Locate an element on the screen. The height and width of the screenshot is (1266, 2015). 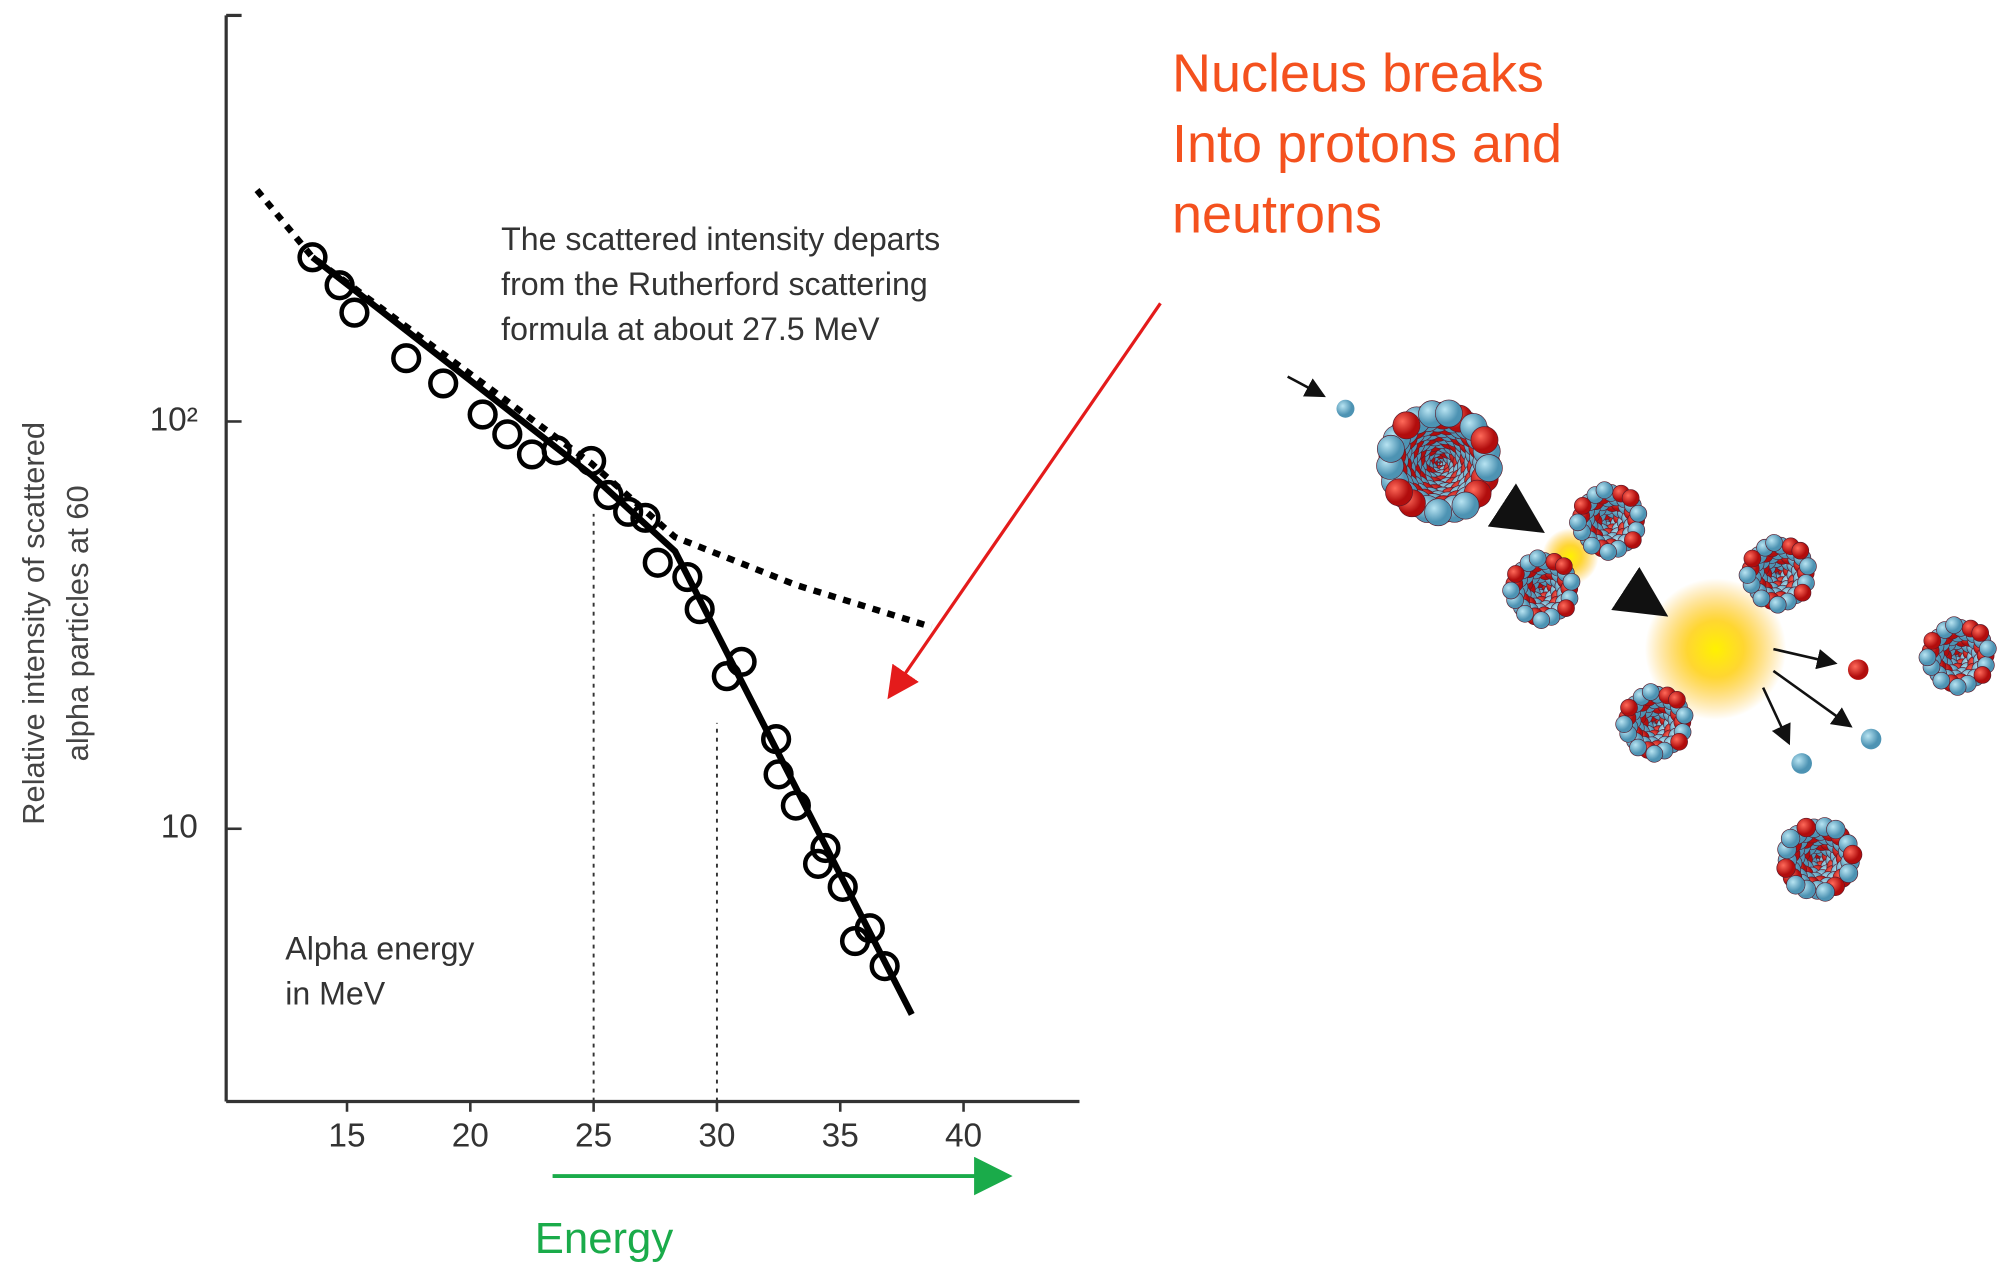
x-tick-label: 25 is located at coordinates (593, 1135).